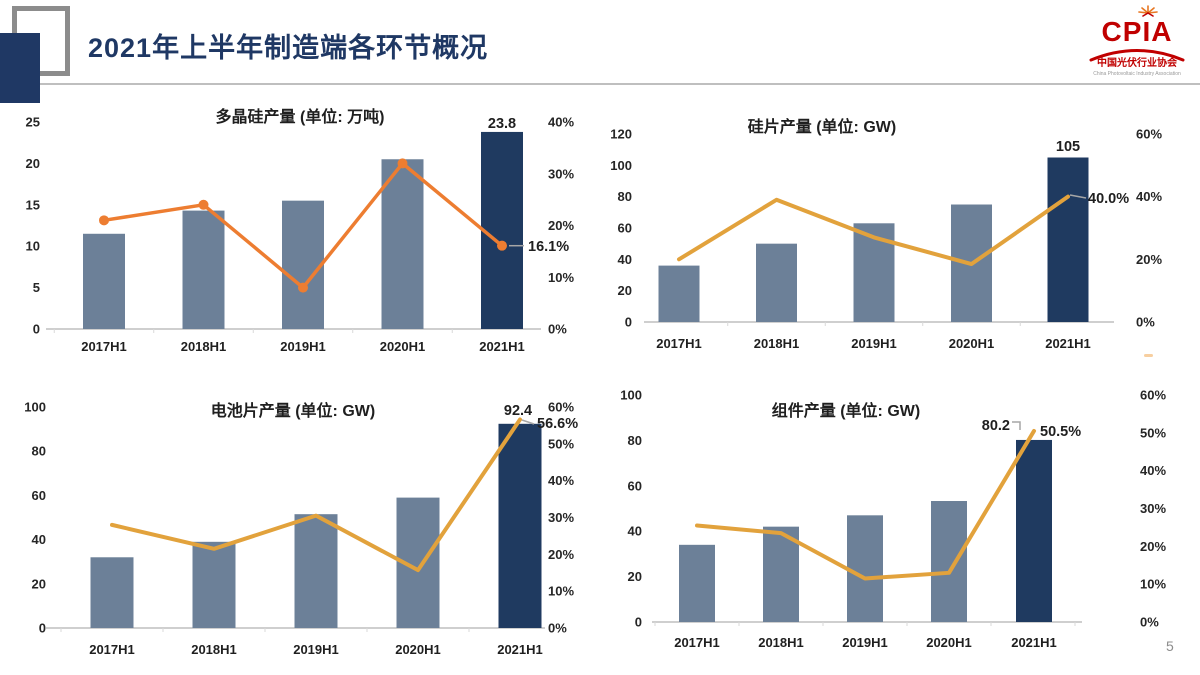 The width and height of the screenshot is (1200, 675). What do you see at coordinates (293, 410) in the screenshot?
I see `chart-title: 电池片产量 (单位: GW)` at bounding box center [293, 410].